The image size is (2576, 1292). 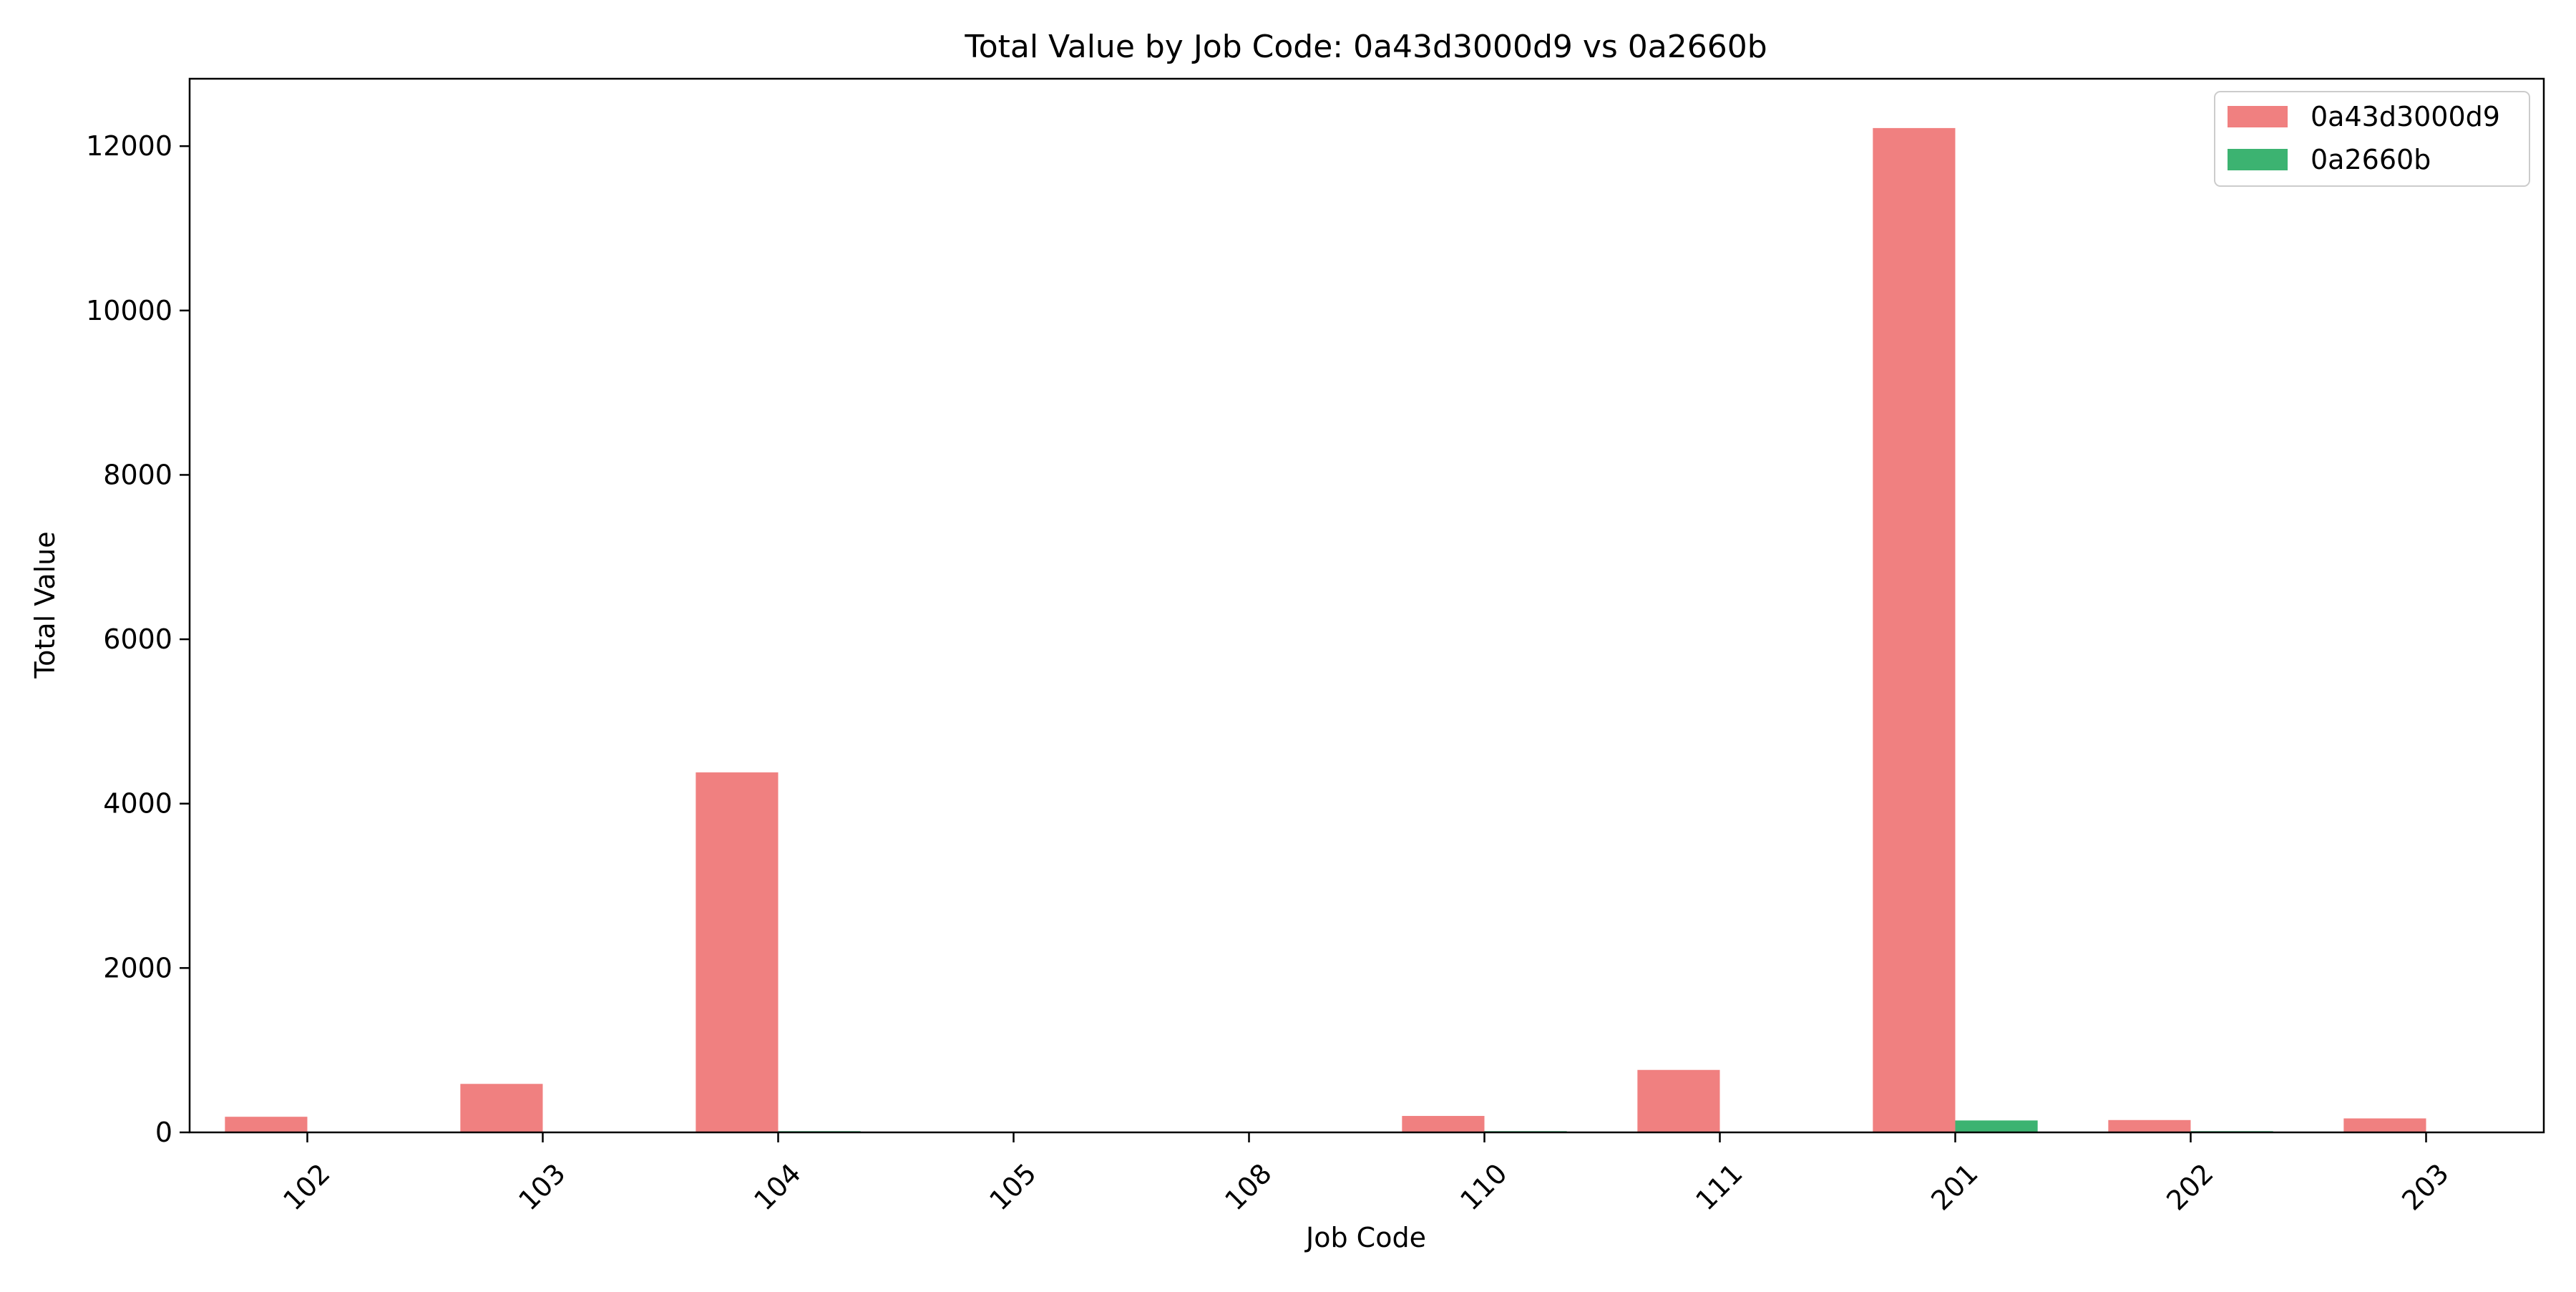 What do you see at coordinates (137, 474) in the screenshot?
I see `y-tick-label: 8000` at bounding box center [137, 474].